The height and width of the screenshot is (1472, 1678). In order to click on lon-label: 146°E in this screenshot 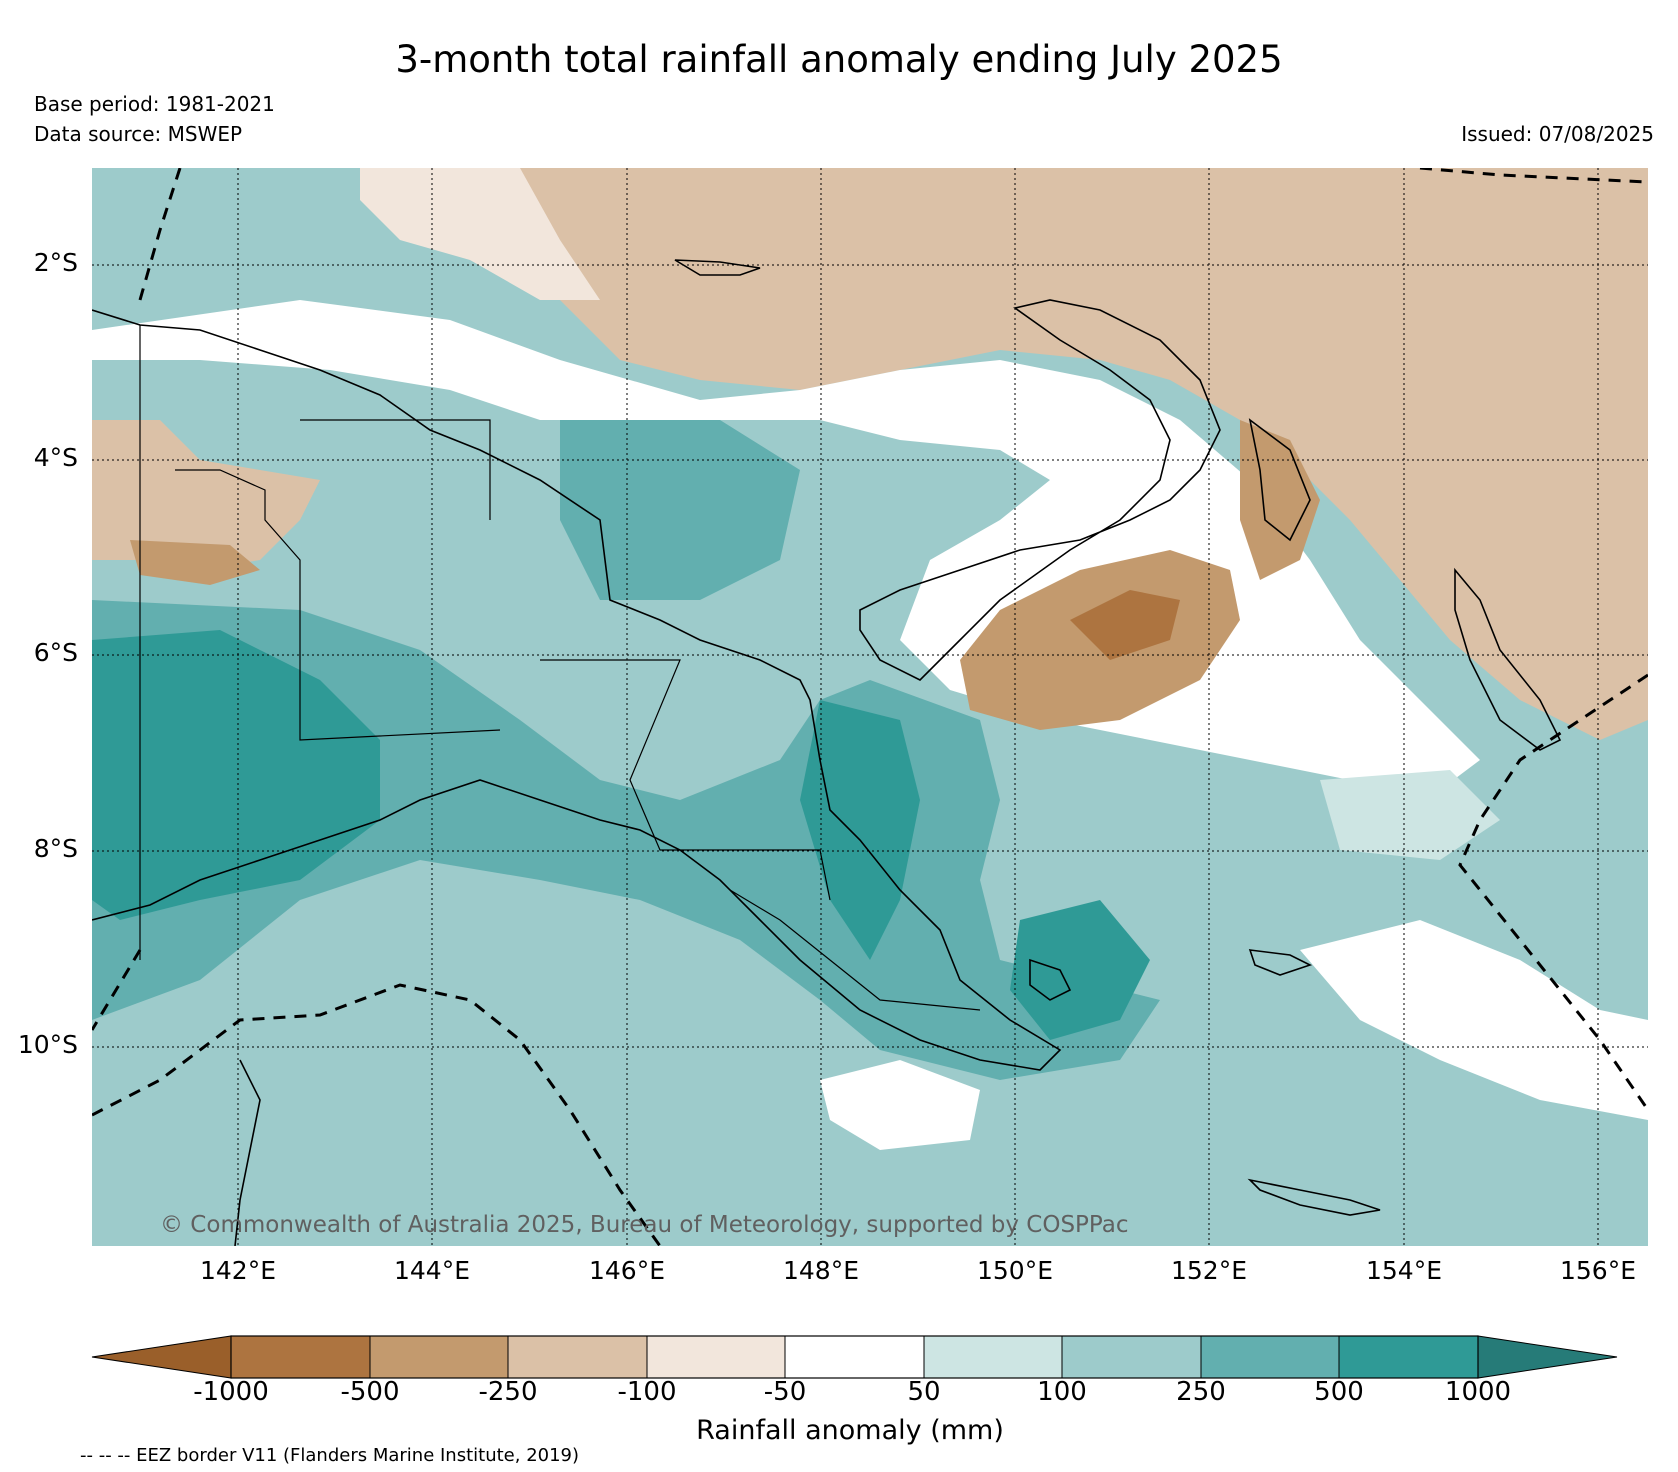, I will do `click(626, 1270)`.